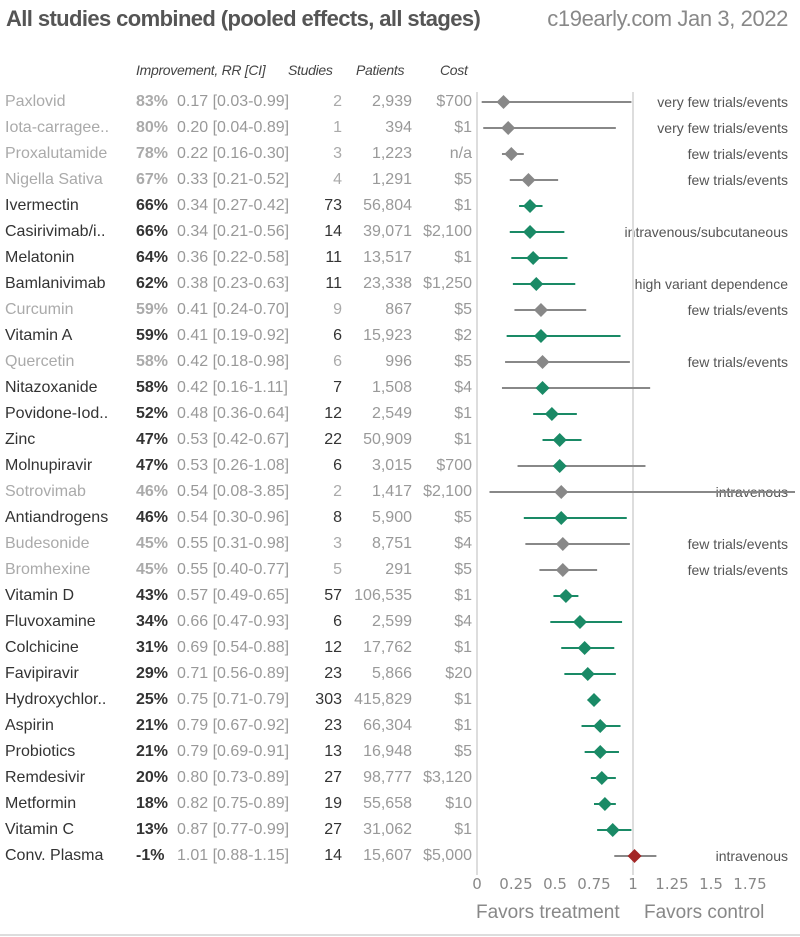 This screenshot has height=937, width=800. I want to click on treatment-name: Bromhexine, so click(48, 569).